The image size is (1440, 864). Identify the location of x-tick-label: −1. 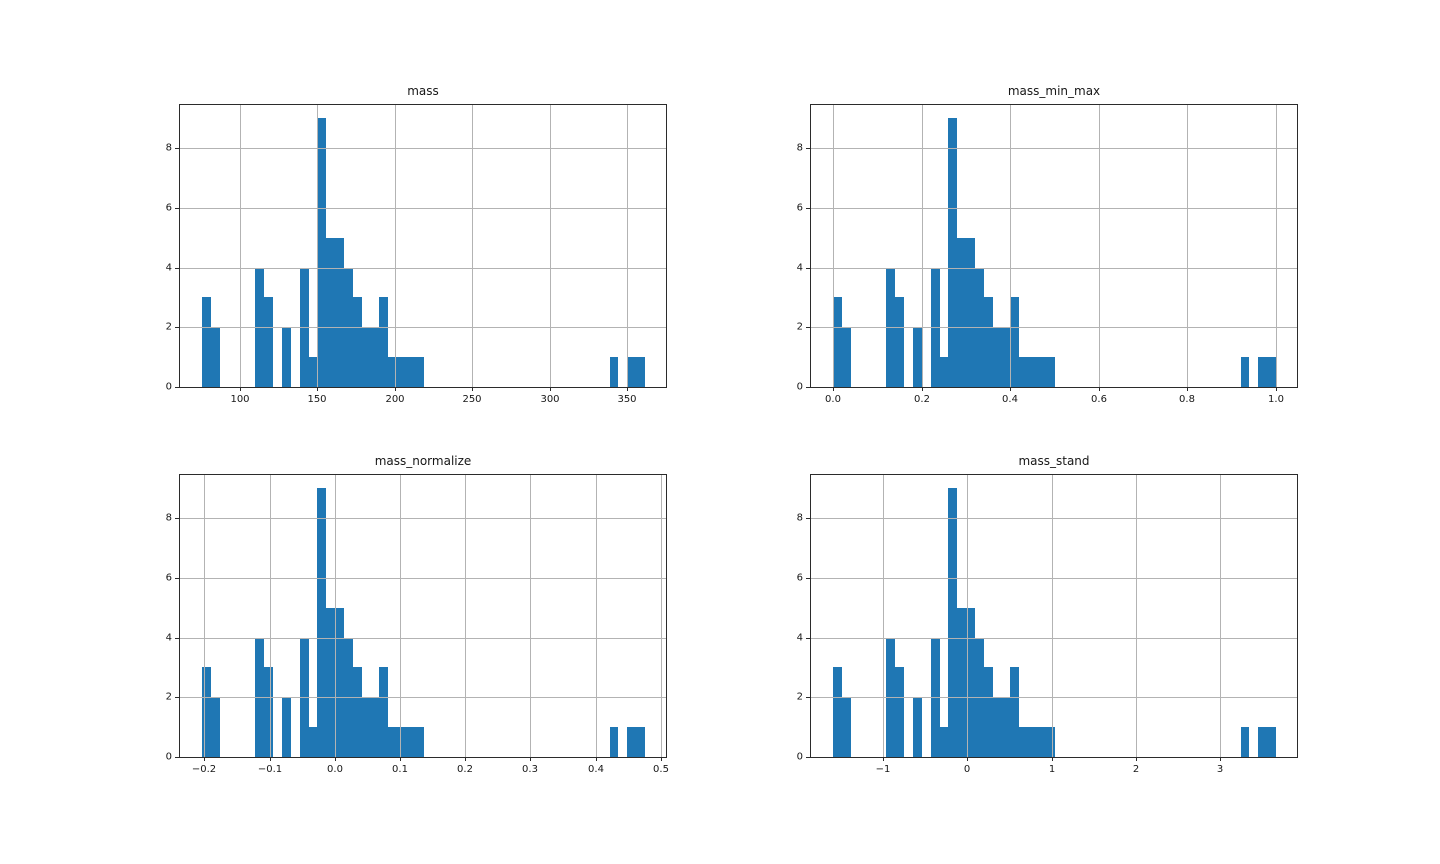
(883, 769).